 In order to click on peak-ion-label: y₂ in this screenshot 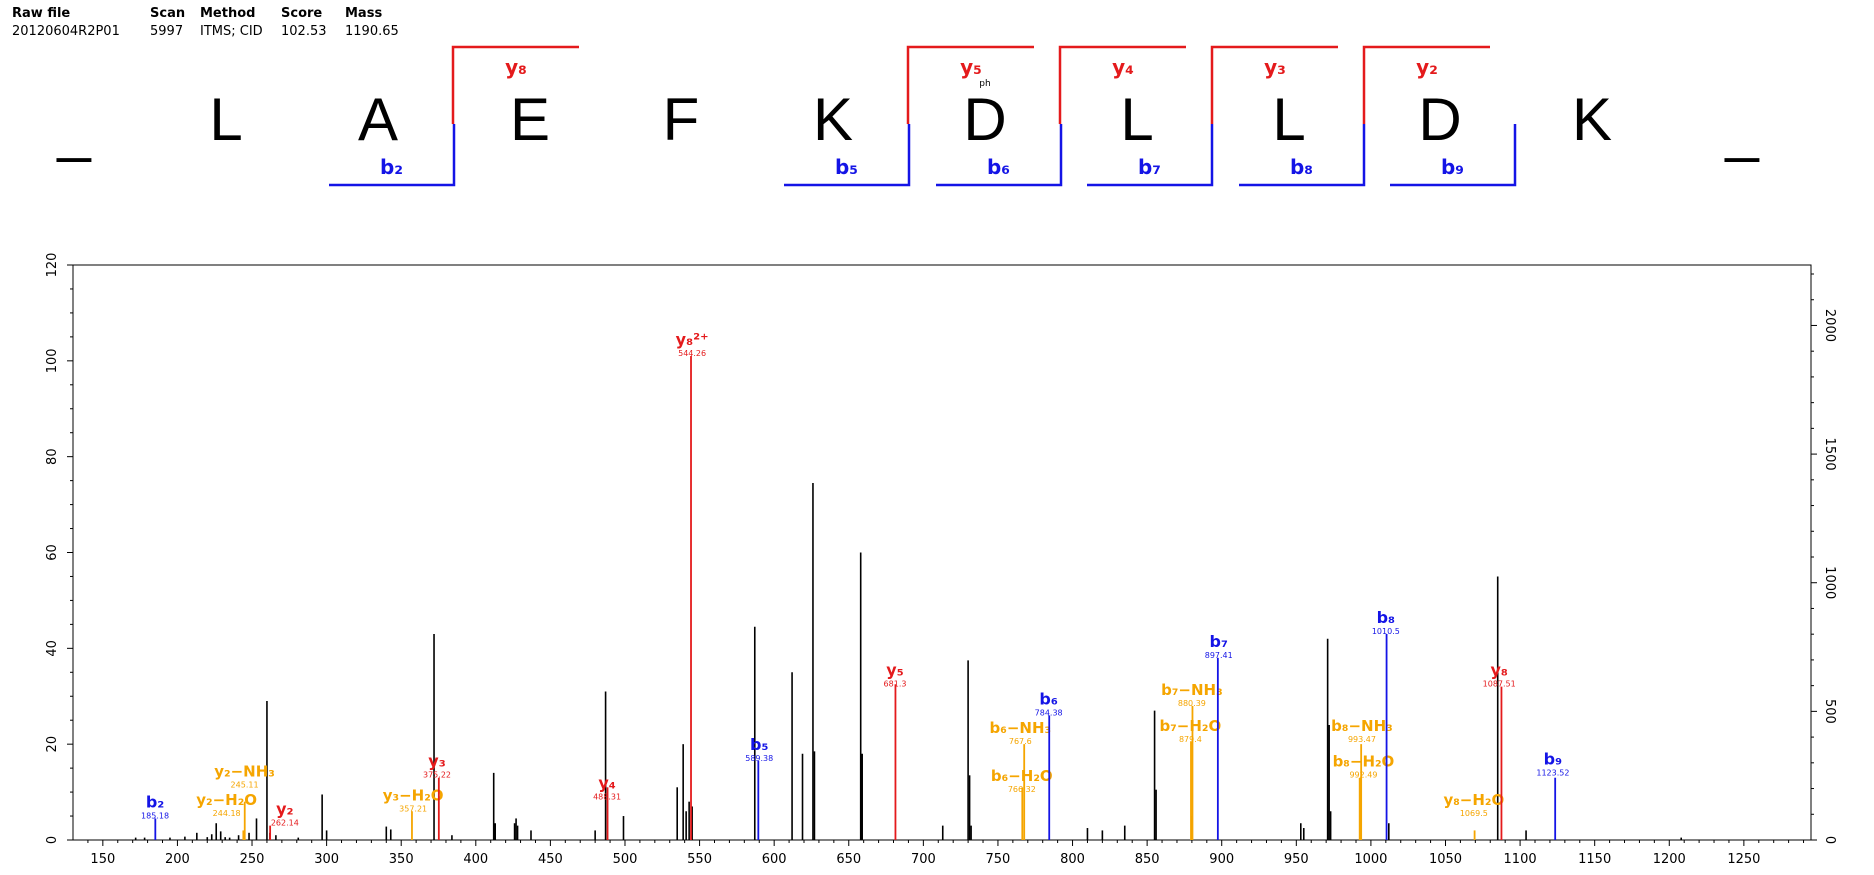, I will do `click(284, 809)`.